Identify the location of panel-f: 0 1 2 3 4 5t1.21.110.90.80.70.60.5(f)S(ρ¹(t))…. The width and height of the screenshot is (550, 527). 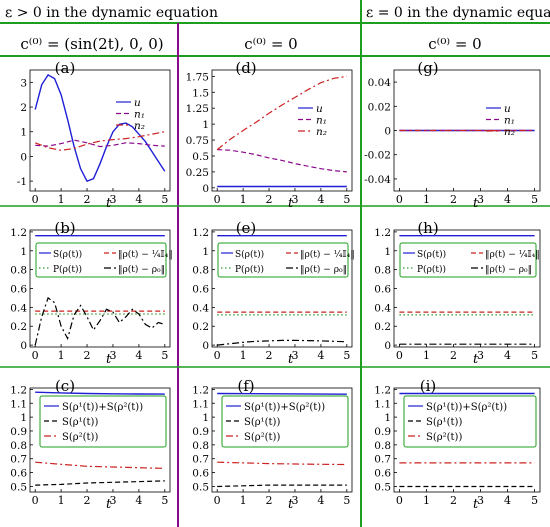
(272, 444).